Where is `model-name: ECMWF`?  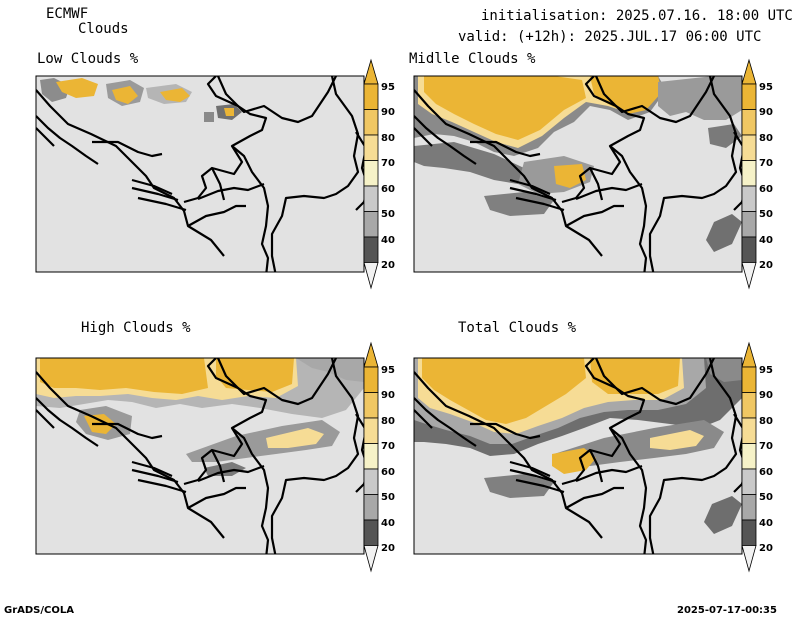 model-name: ECMWF is located at coordinates (67, 14).